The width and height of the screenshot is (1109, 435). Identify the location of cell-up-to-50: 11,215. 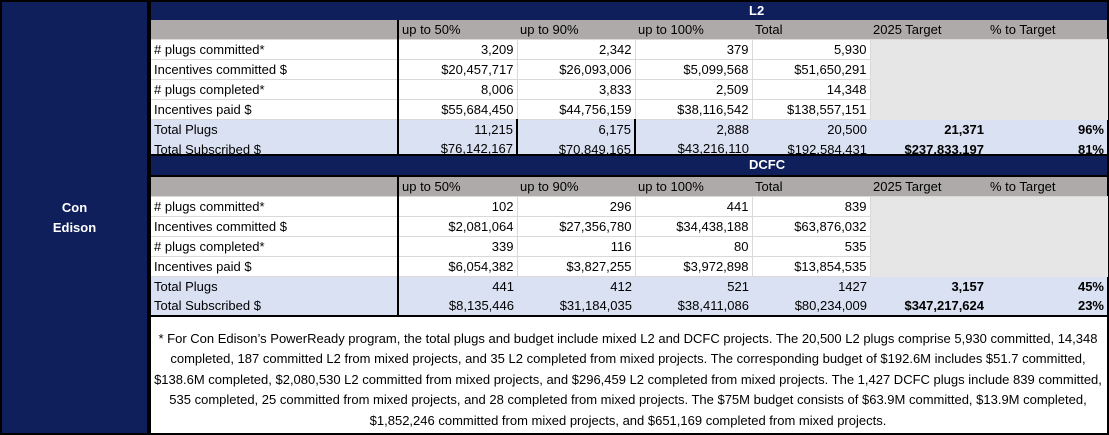
(457, 129).